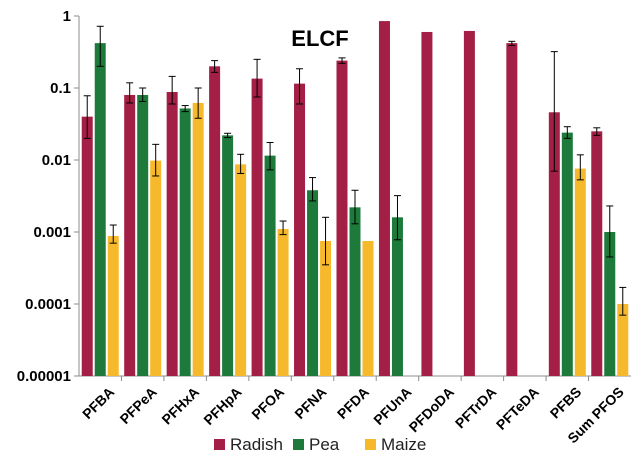 The image size is (633, 458). What do you see at coordinates (342, 218) in the screenshot?
I see `bar-radish-pfda` at bounding box center [342, 218].